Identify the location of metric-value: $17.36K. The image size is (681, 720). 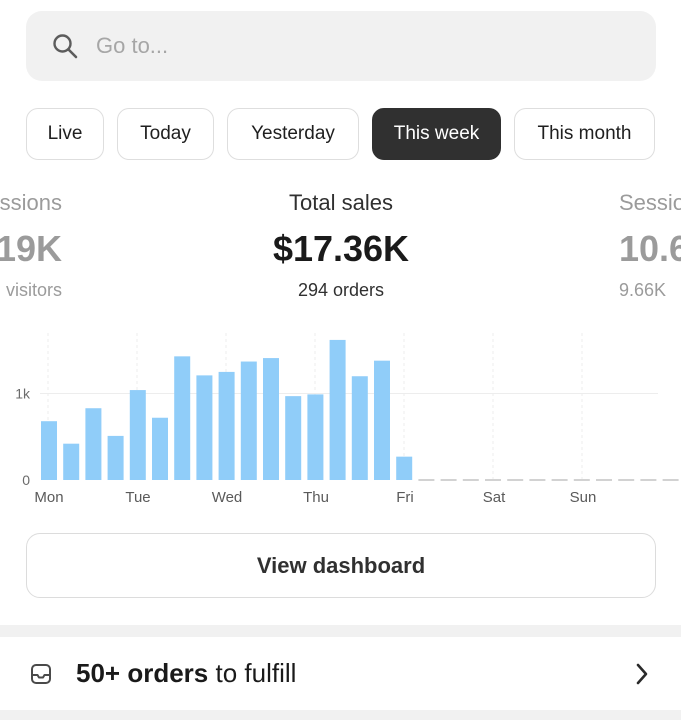
(341, 248).